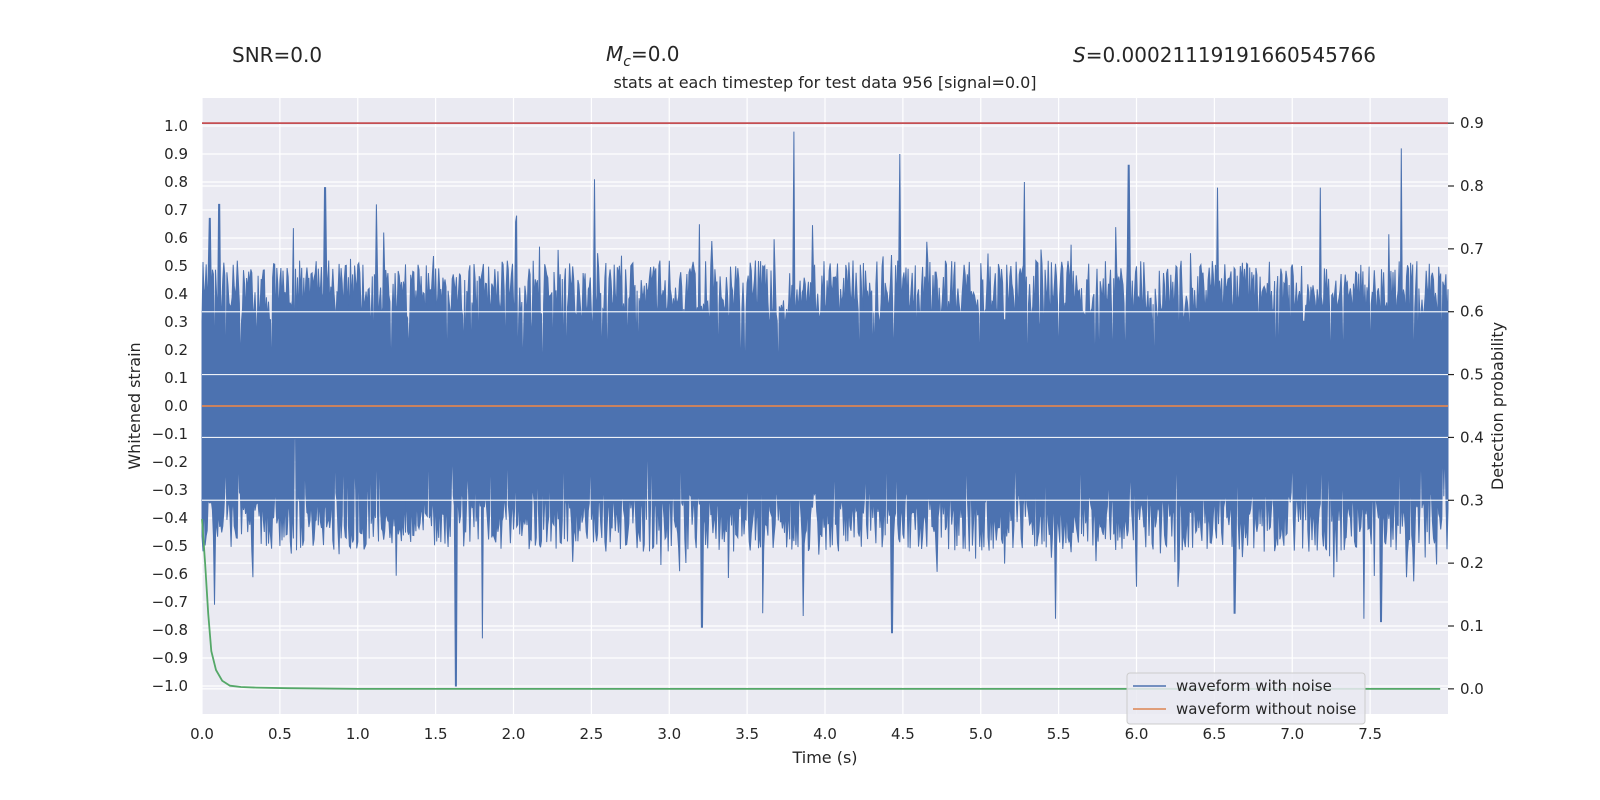  What do you see at coordinates (627, 62) in the screenshot?
I see `chirp-mass-subscript: c` at bounding box center [627, 62].